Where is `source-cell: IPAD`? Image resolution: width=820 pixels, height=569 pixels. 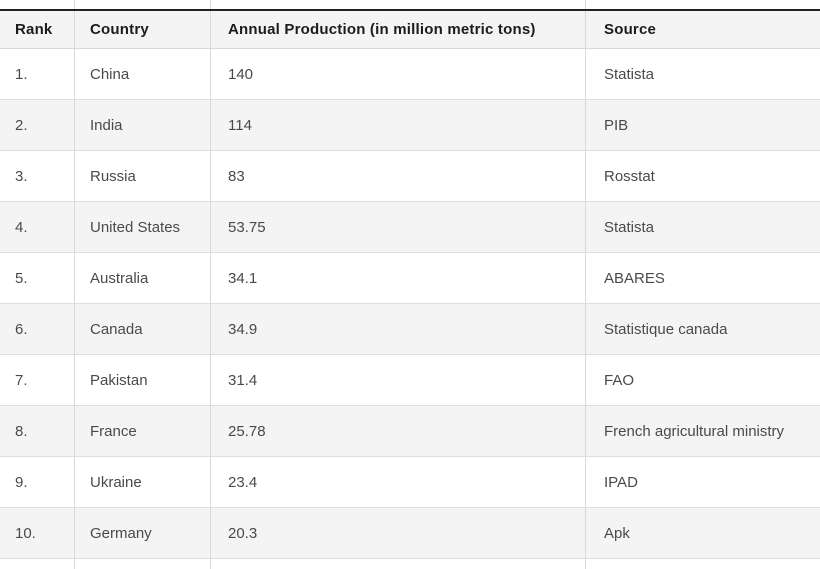 source-cell: IPAD is located at coordinates (621, 482).